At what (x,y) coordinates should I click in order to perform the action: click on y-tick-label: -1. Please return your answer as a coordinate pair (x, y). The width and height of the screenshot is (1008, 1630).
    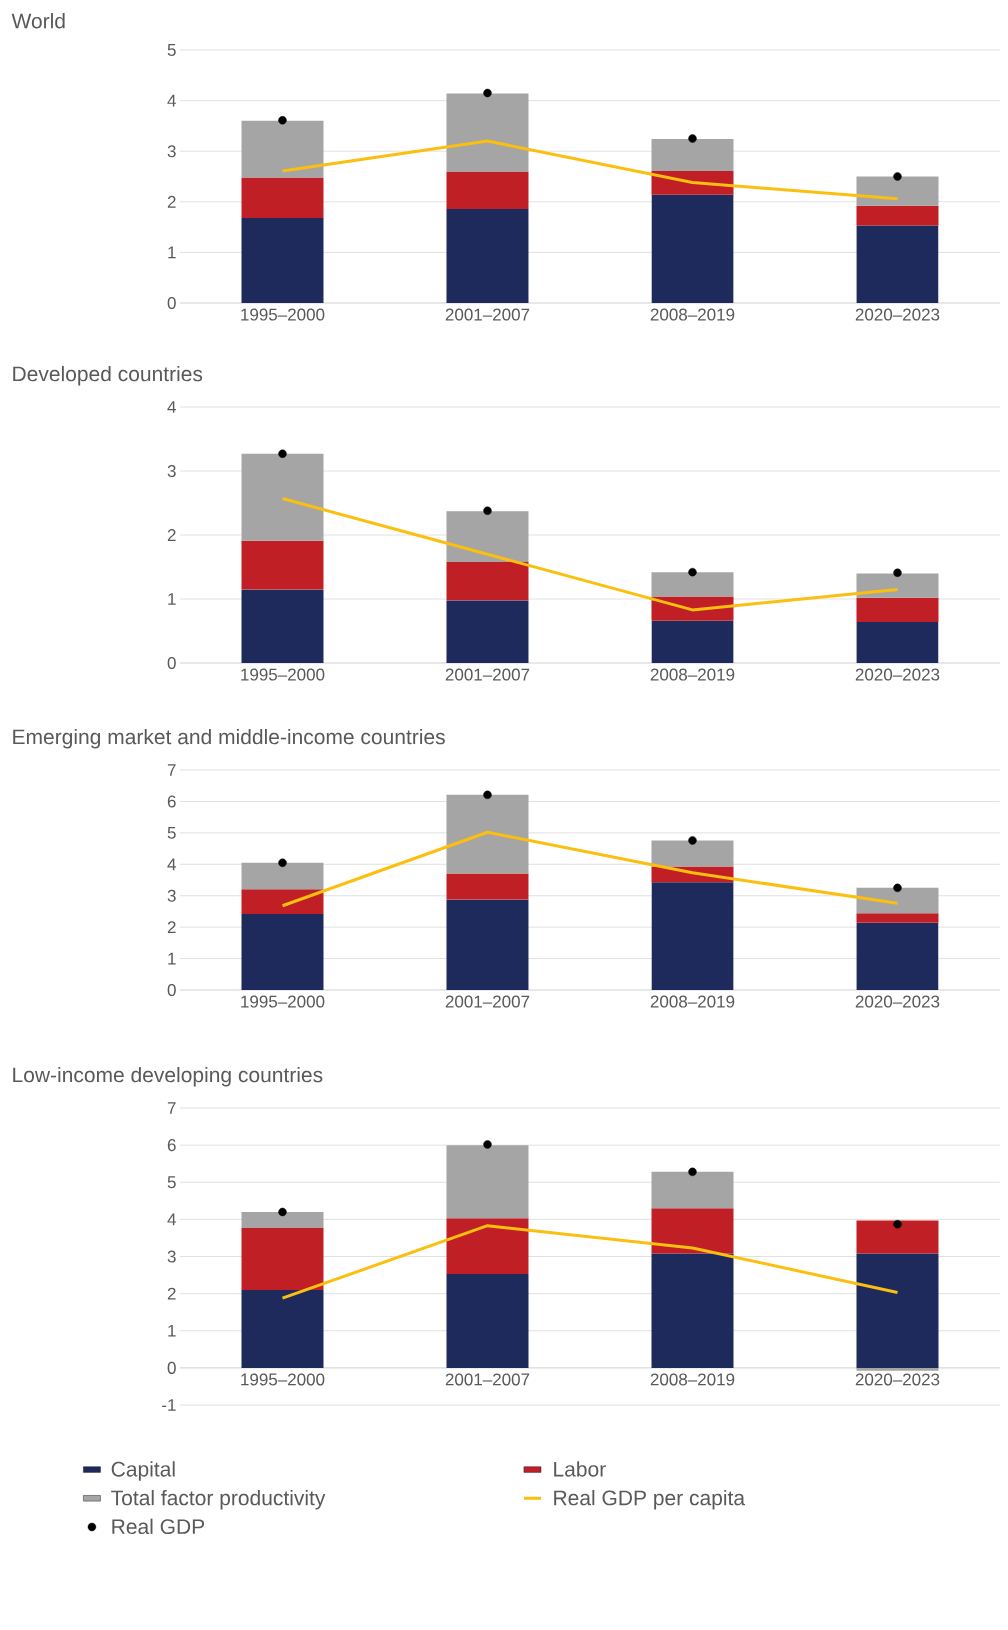
    Looking at the image, I should click on (169, 1405).